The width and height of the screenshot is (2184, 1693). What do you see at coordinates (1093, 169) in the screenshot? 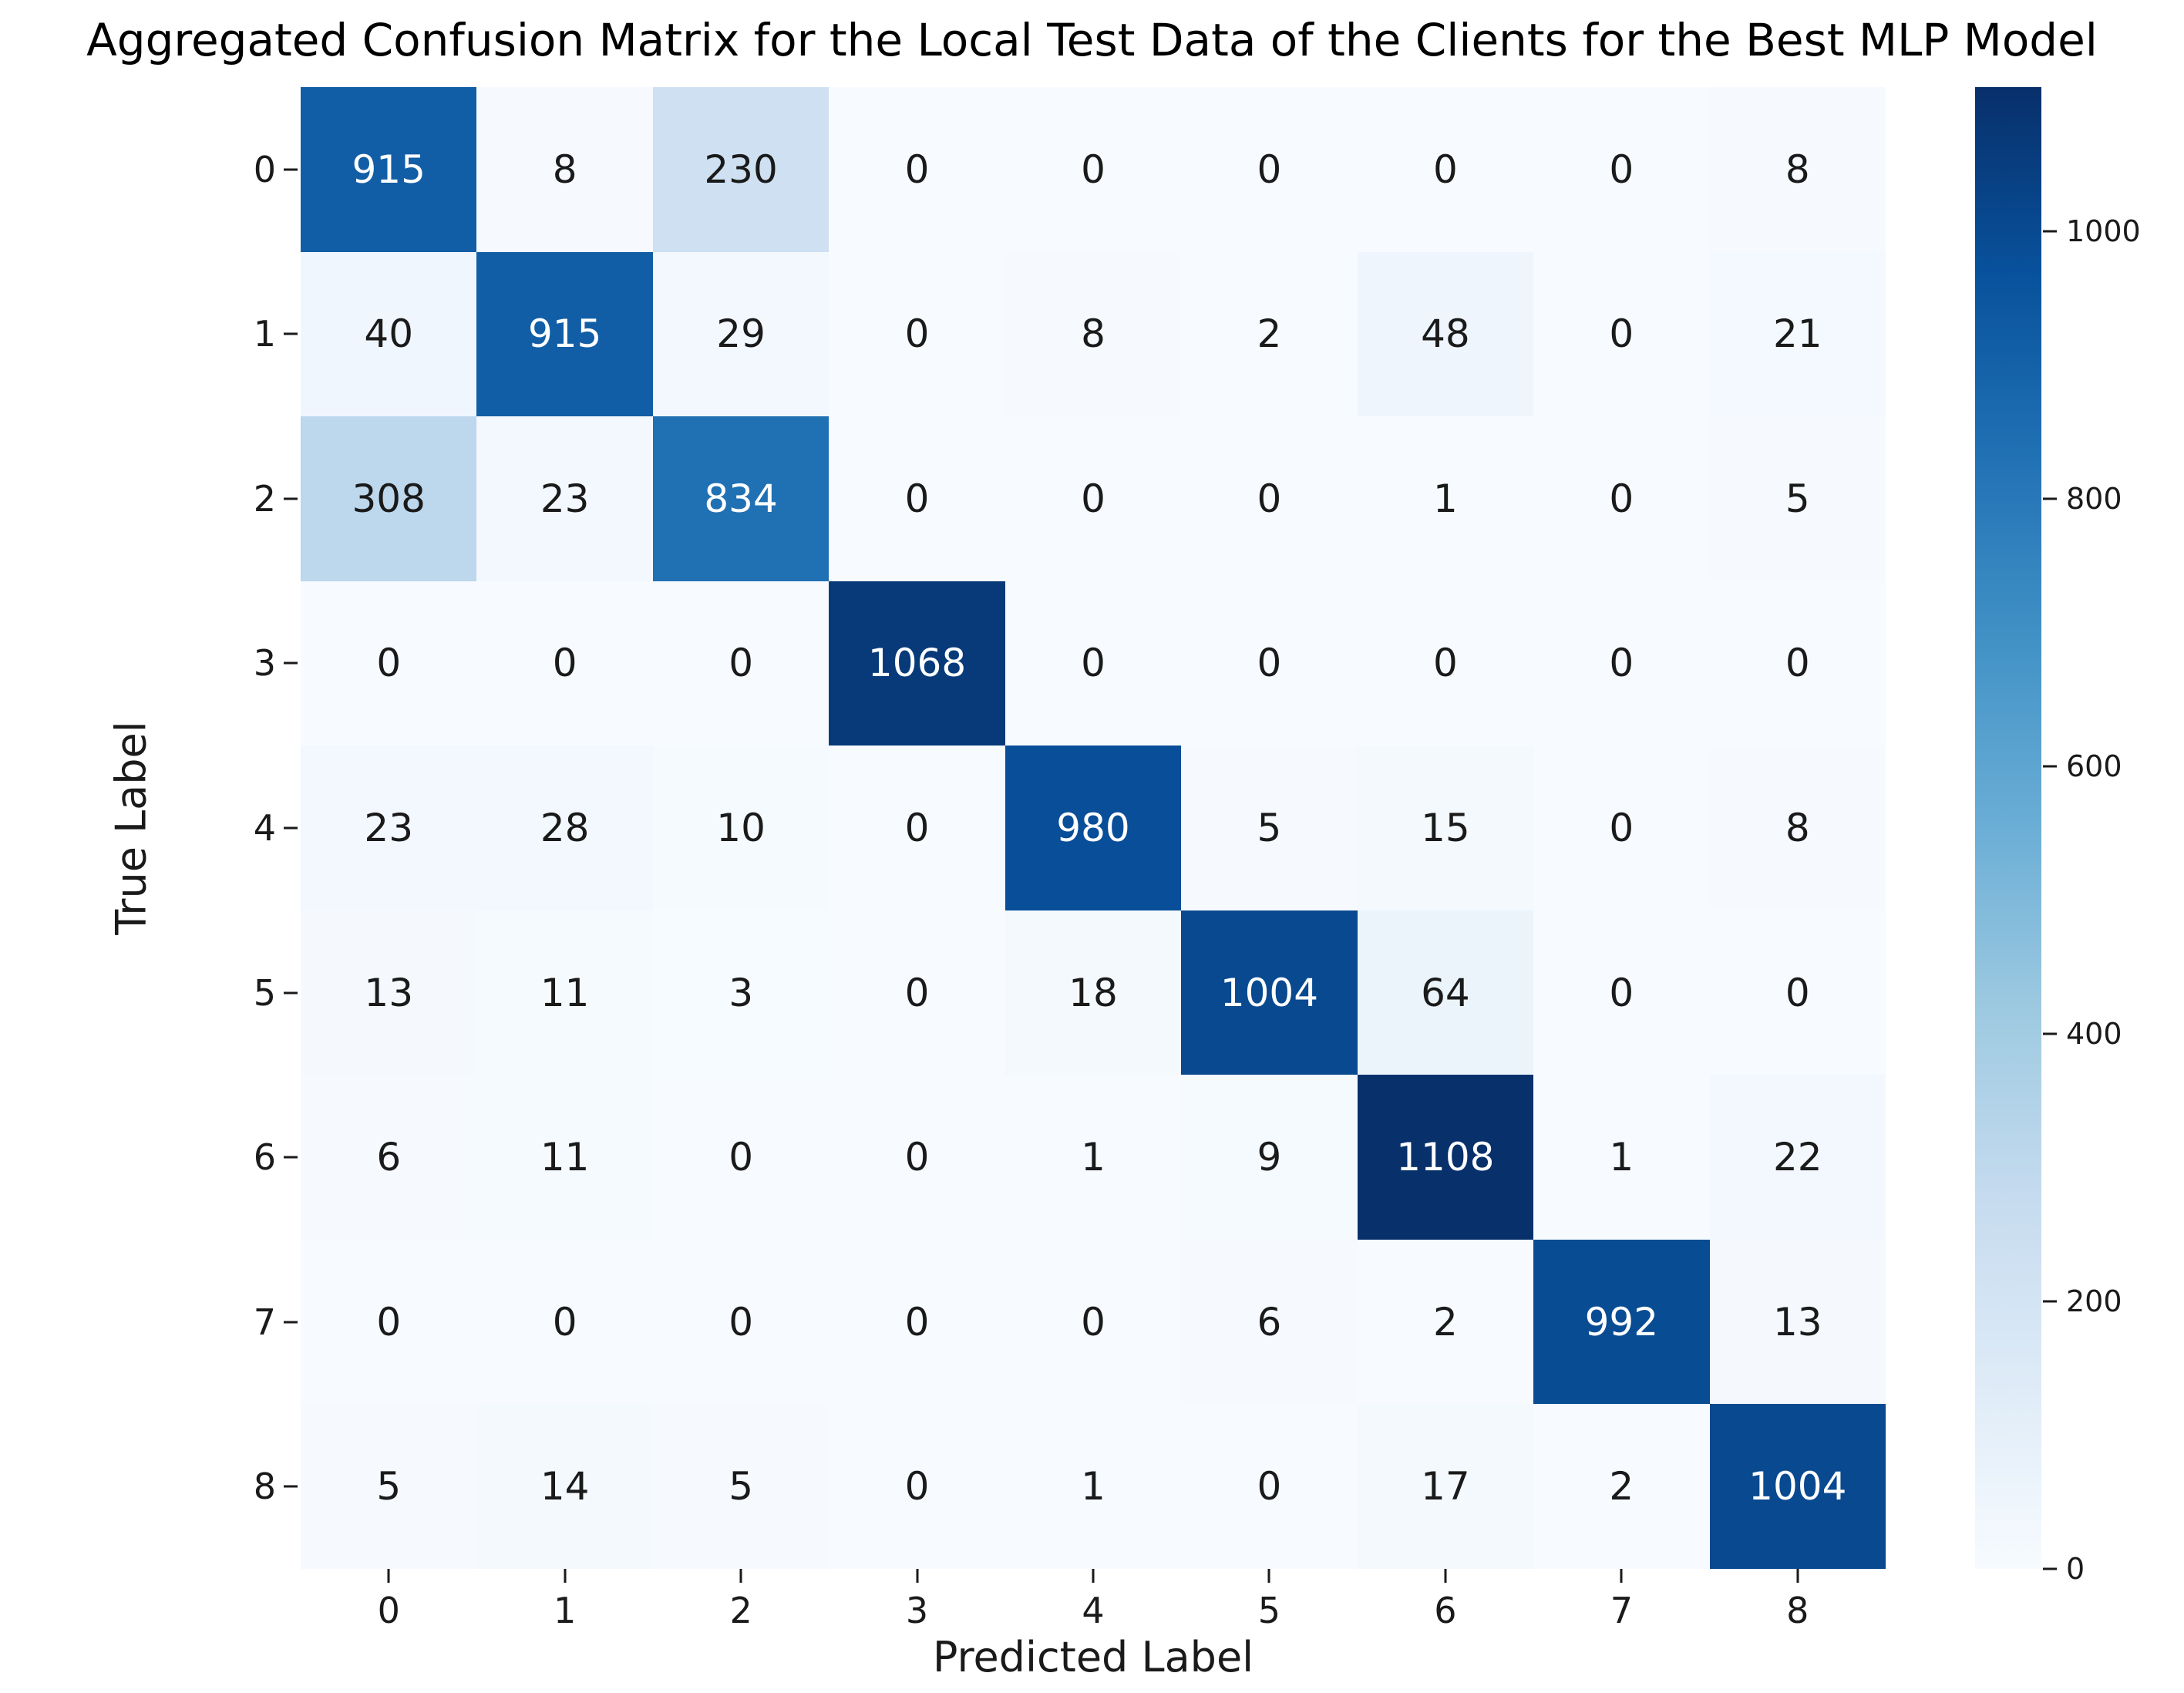
I see `matrix-cell-r0c4: 0` at bounding box center [1093, 169].